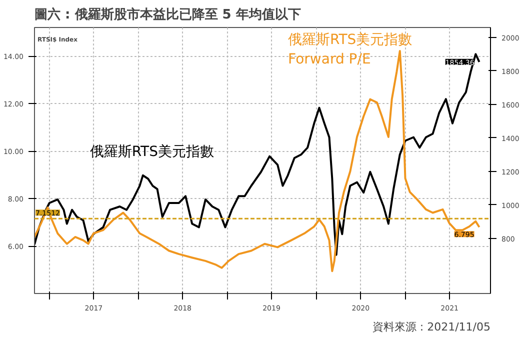  Describe the element at coordinates (152, 152) in the screenshot. I see `series-label: 俄羅斯RTS美元指數` at that location.